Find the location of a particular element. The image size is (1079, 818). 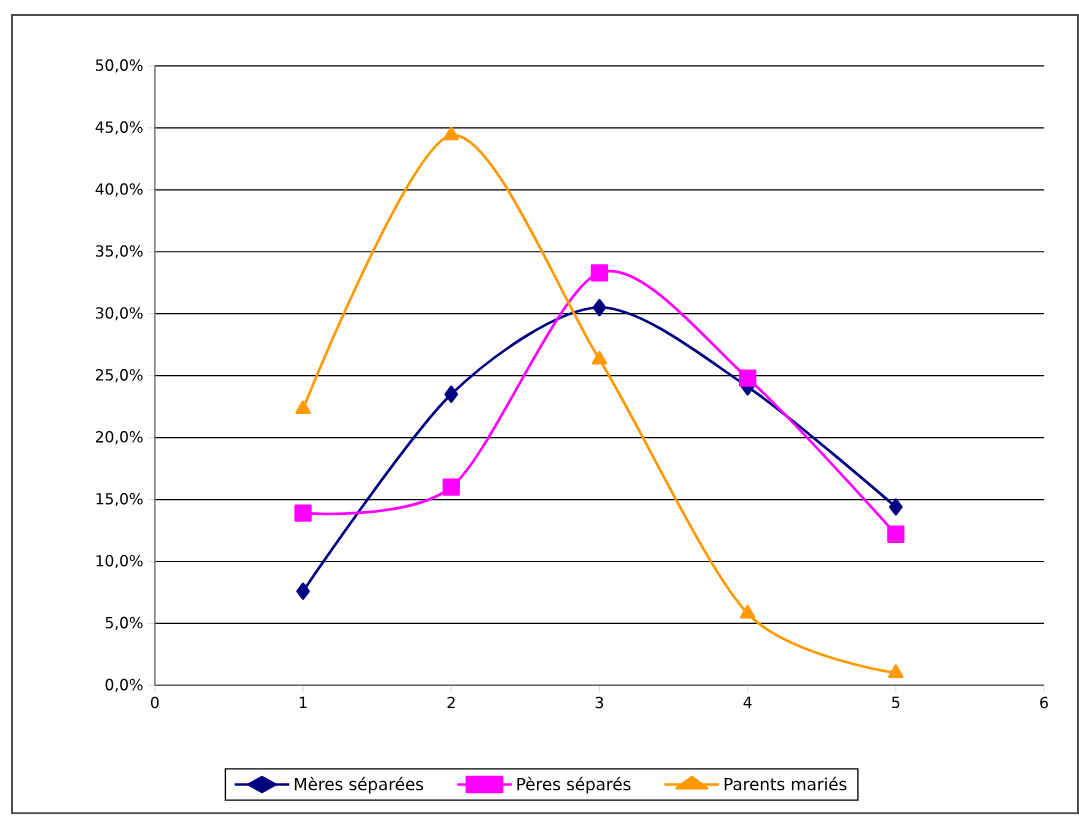

x-tick-label: 4 is located at coordinates (747, 702).